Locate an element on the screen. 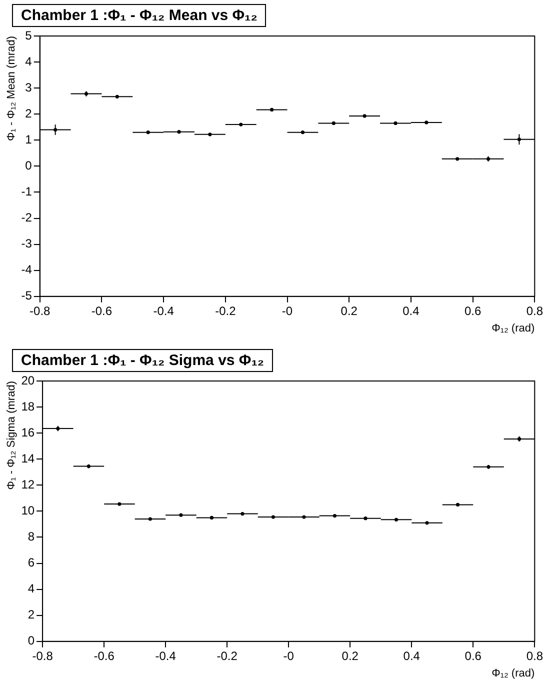 Image resolution: width=545 pixels, height=685 pixels. y-tick-label: 16 is located at coordinates (28, 432).